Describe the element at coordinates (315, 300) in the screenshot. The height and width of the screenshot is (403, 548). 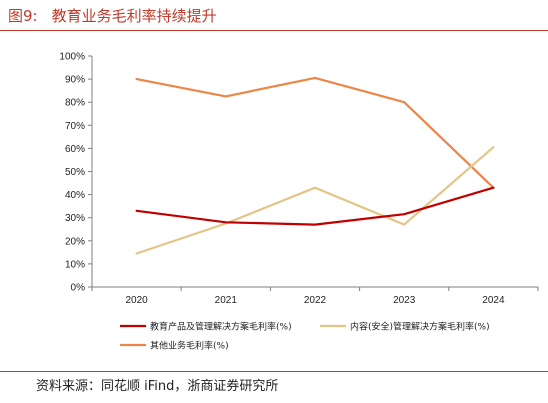
I see `x-tick-label: 2022` at that location.